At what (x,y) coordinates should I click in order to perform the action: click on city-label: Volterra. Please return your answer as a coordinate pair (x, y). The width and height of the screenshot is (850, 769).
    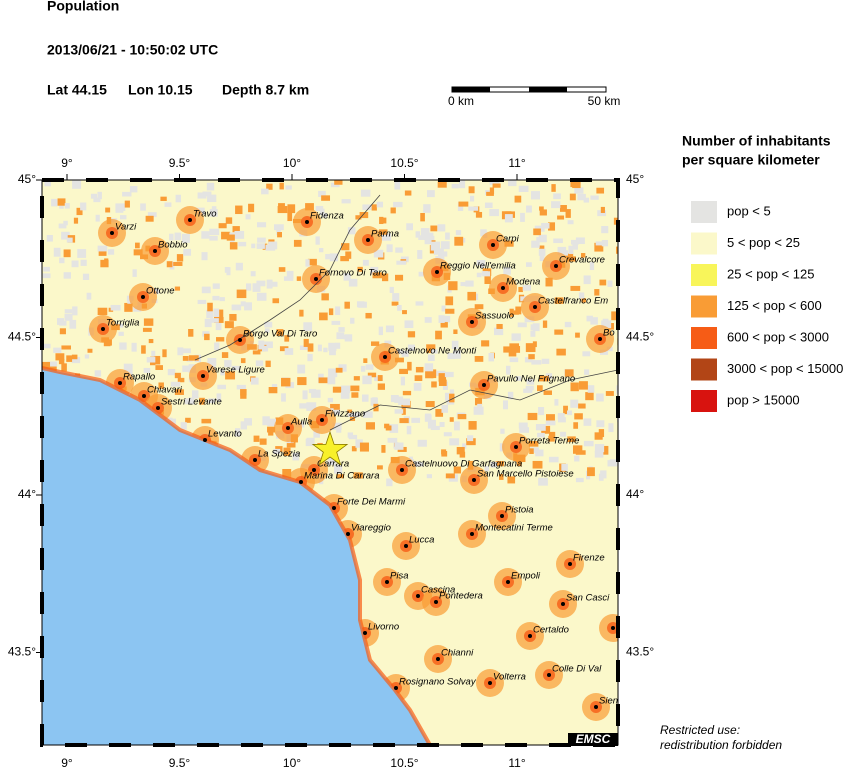
    Looking at the image, I should click on (509, 677).